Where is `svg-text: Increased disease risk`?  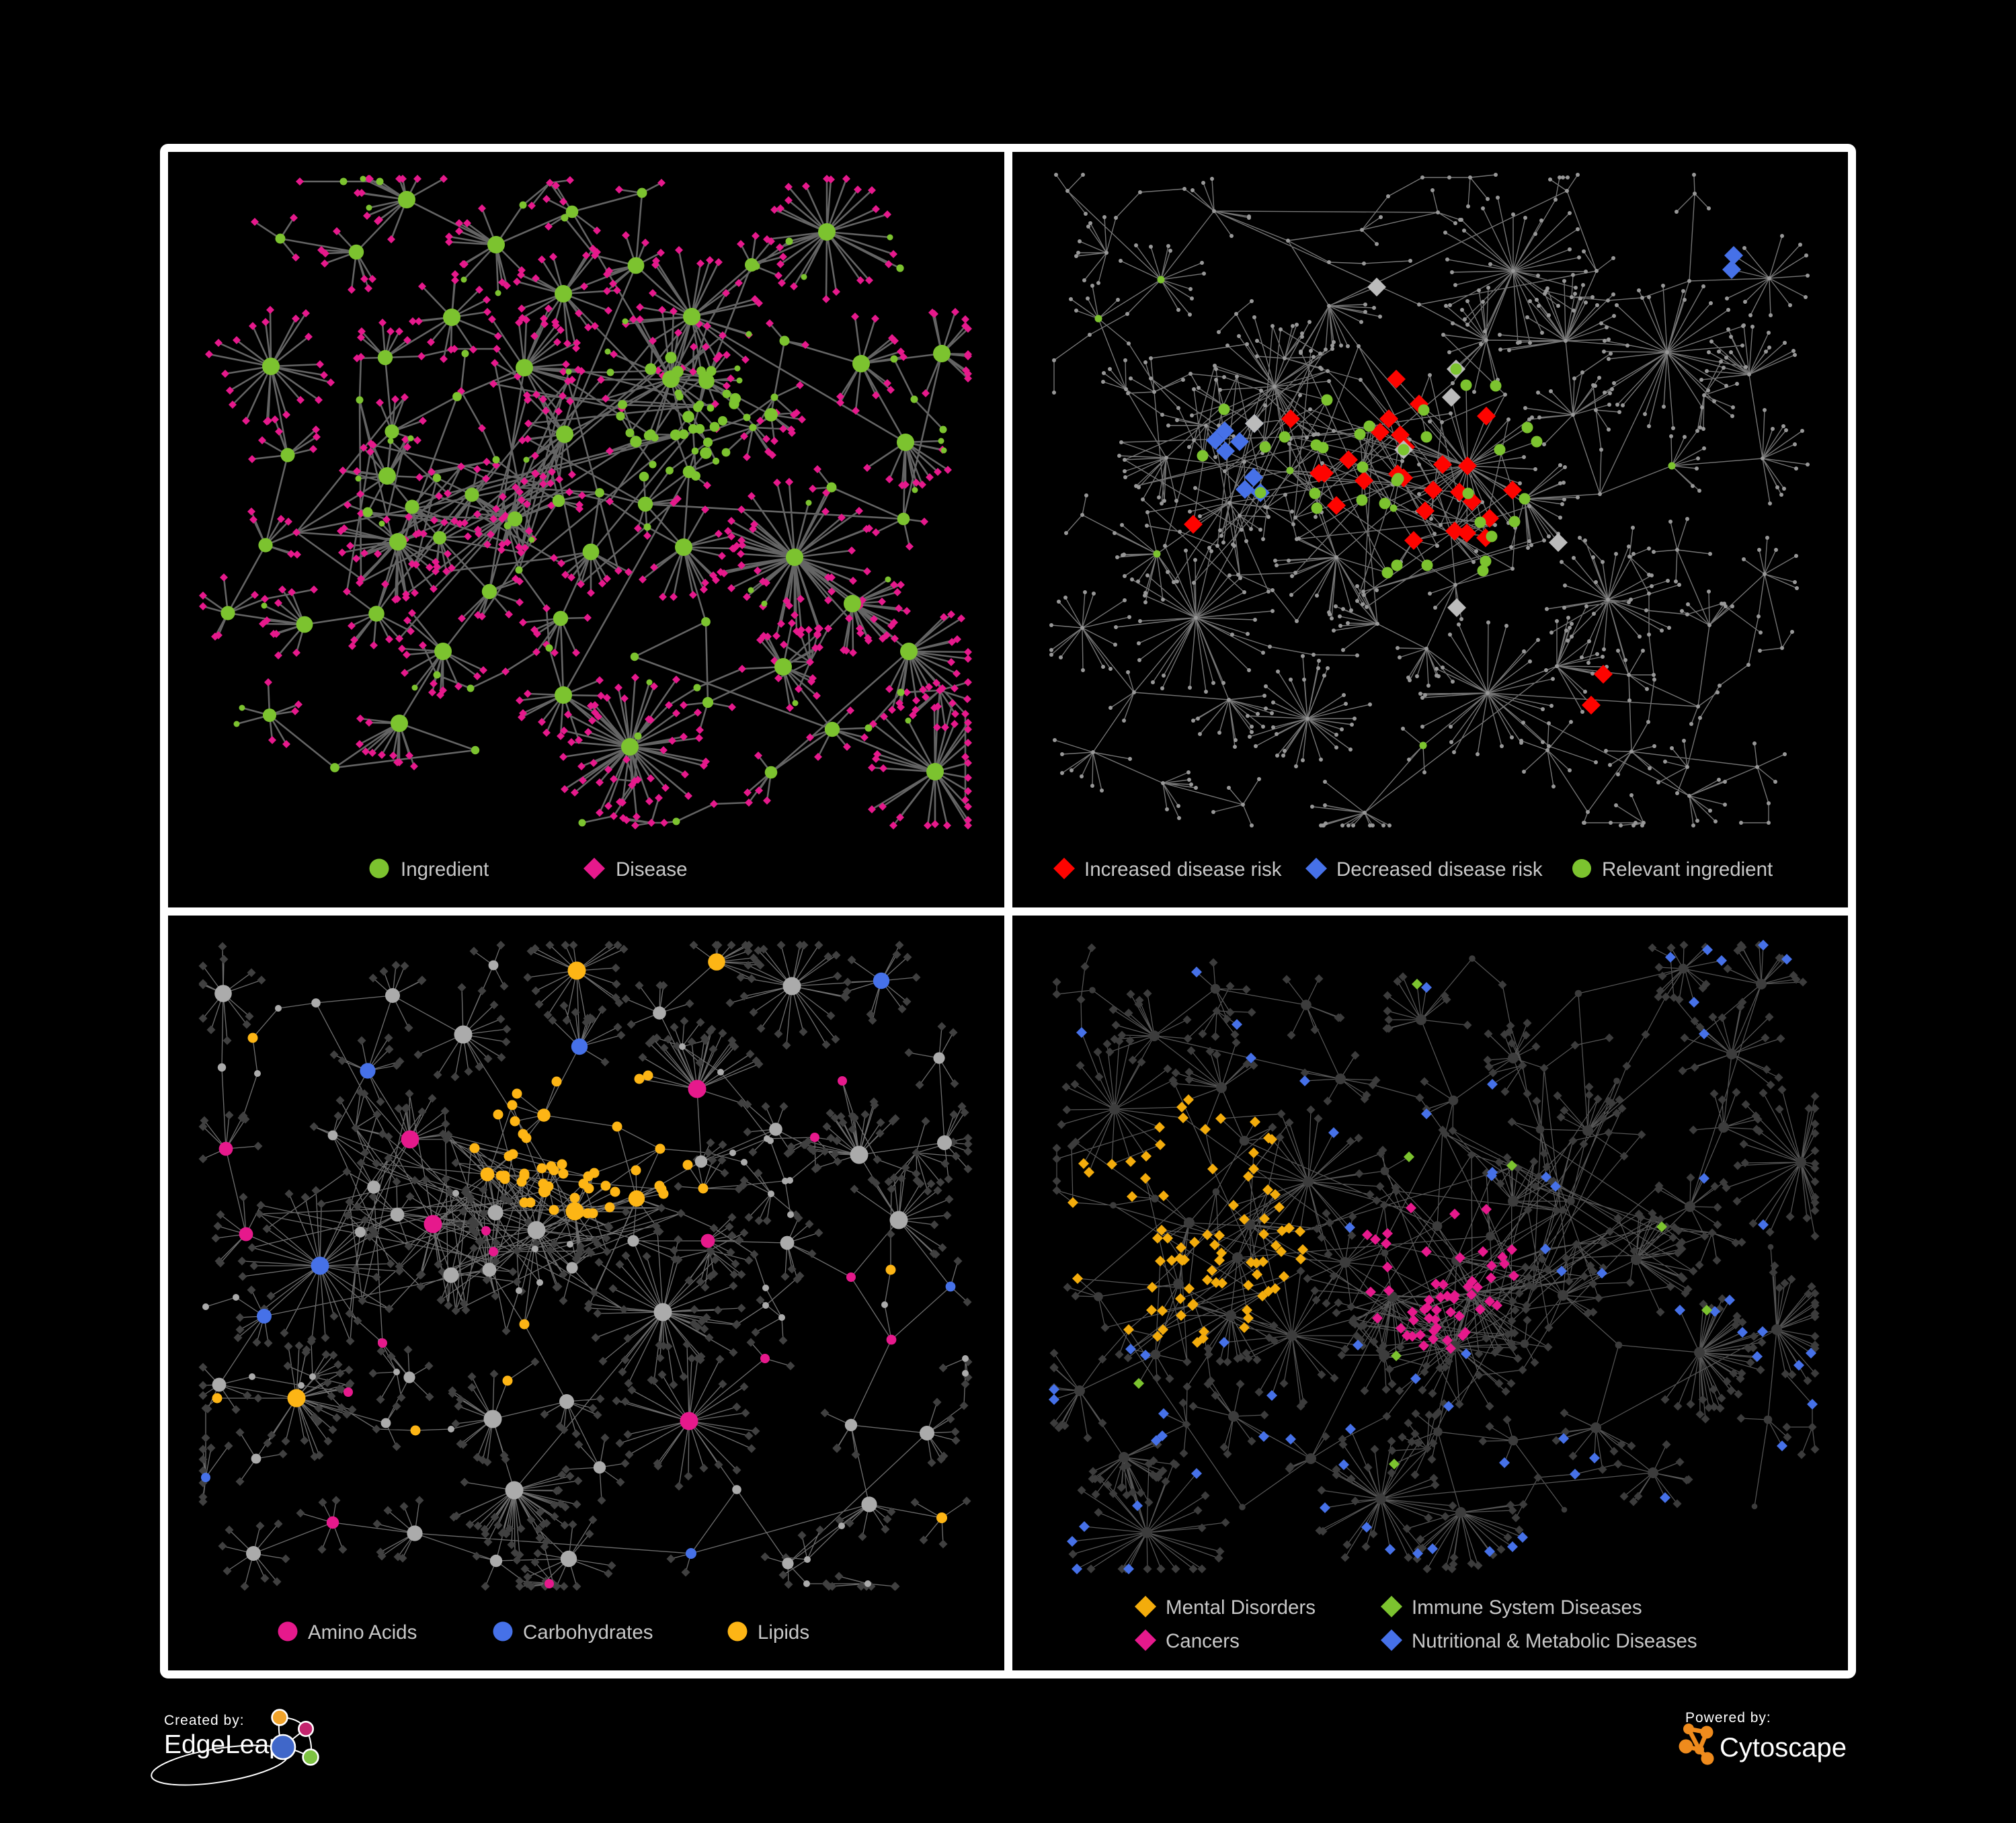
svg-text: Increased disease risk is located at coordinates (1183, 869).